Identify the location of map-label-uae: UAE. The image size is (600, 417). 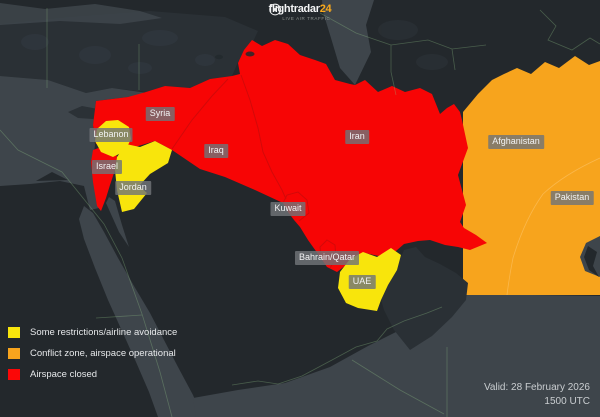
(362, 282).